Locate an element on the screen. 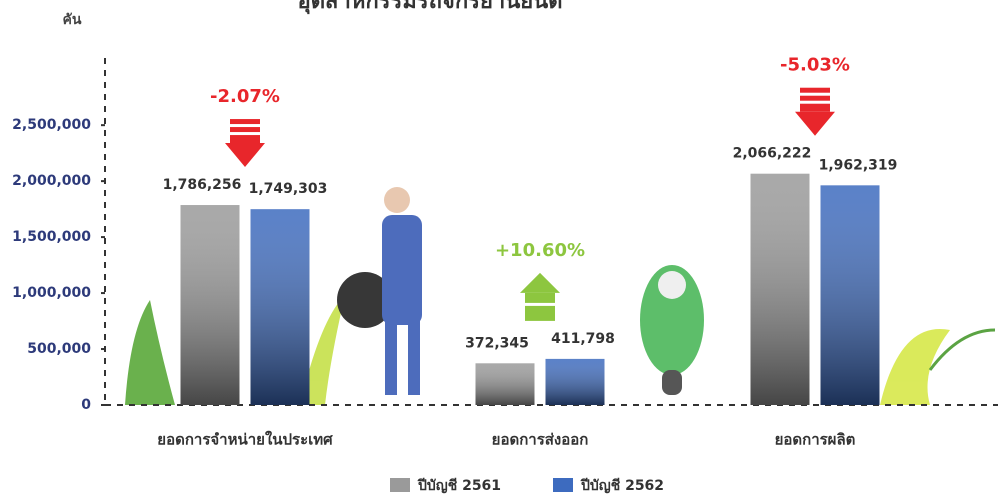 Image resolution: width=998 pixels, height=497 pixels. y-tick-label: 0 is located at coordinates (86, 405).